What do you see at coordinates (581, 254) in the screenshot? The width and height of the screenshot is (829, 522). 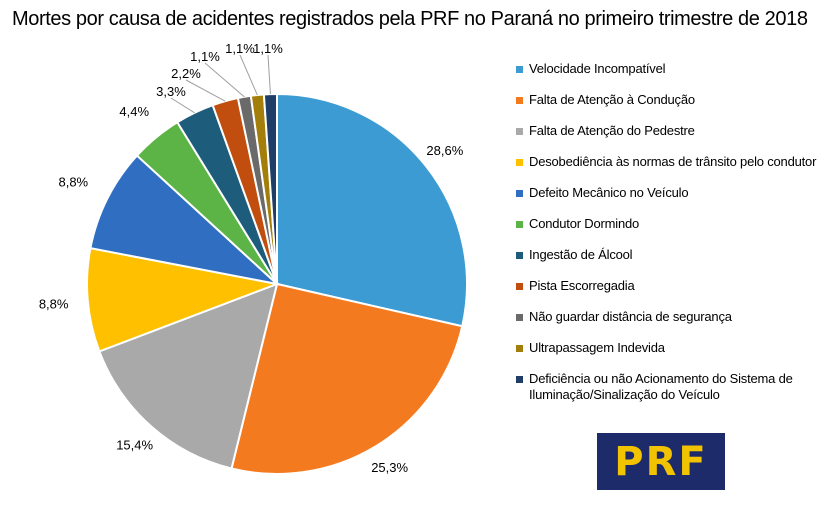 I see `legend-label: Ingestão de Álcool` at bounding box center [581, 254].